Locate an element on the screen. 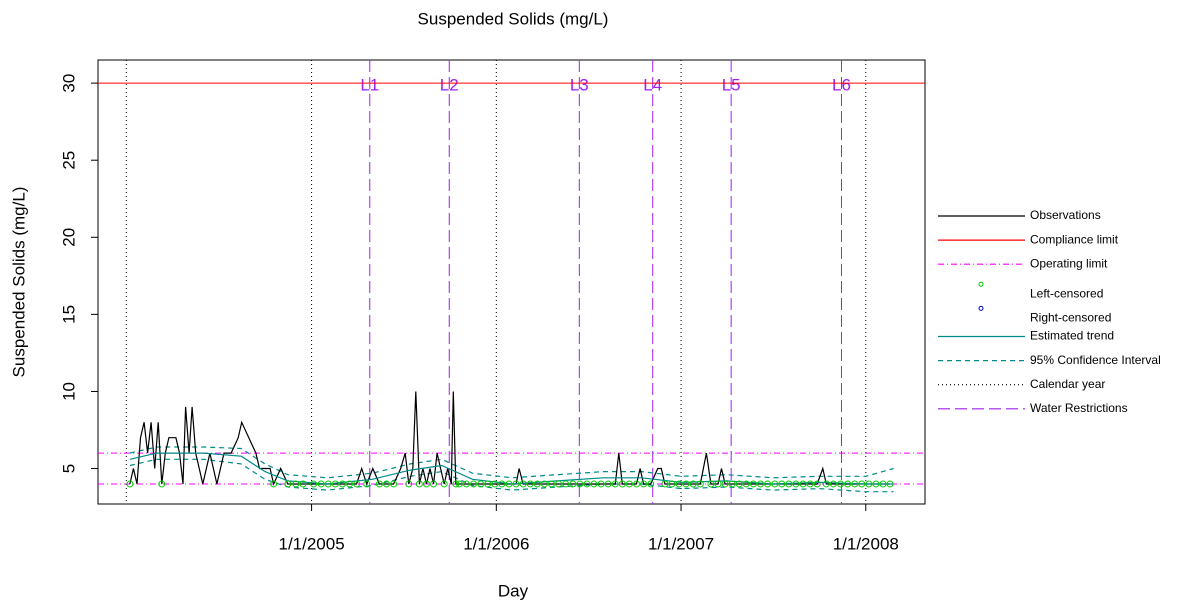 This screenshot has height=606, width=1199. legend-label: Right-censored is located at coordinates (1070, 318).